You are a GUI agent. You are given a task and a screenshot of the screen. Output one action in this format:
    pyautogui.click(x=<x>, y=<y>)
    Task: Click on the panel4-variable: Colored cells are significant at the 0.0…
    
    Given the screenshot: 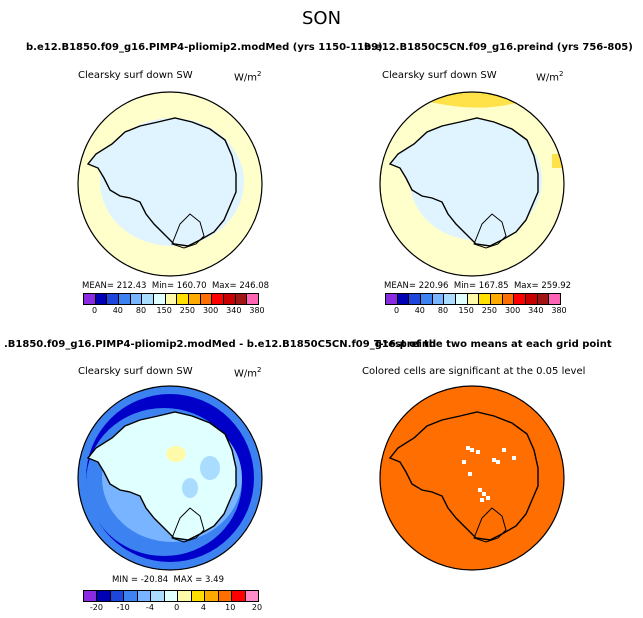 What is the action you would take?
    pyautogui.click(x=474, y=371)
    